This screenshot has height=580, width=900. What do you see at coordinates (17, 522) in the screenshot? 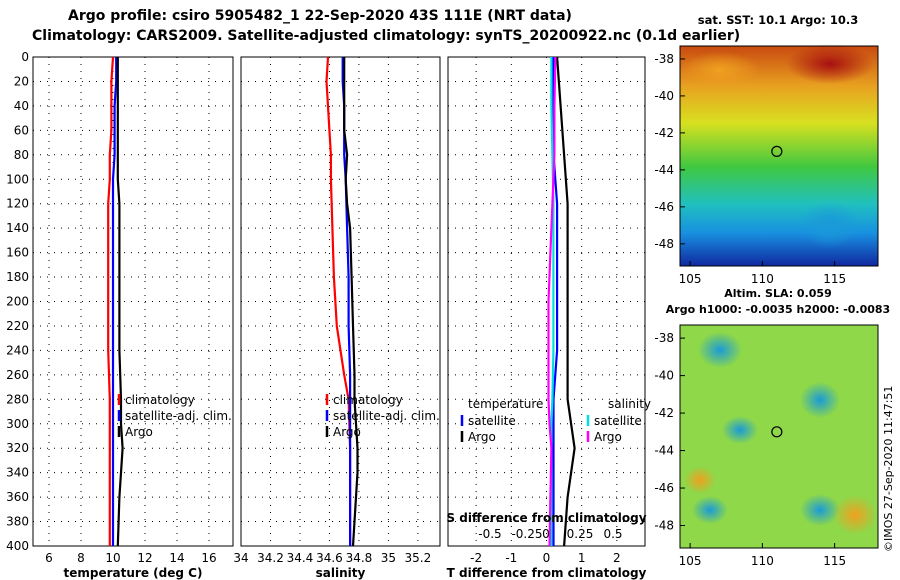
I see `y-tick-label: 380` at bounding box center [17, 522].